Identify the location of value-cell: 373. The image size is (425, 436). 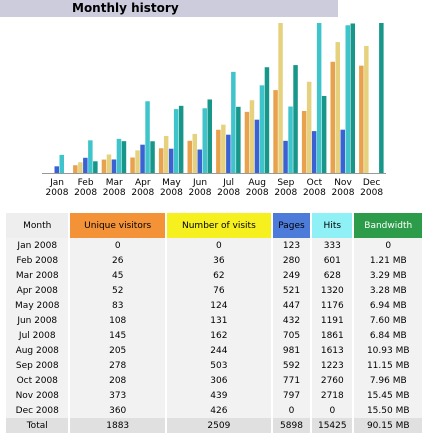
(117, 395).